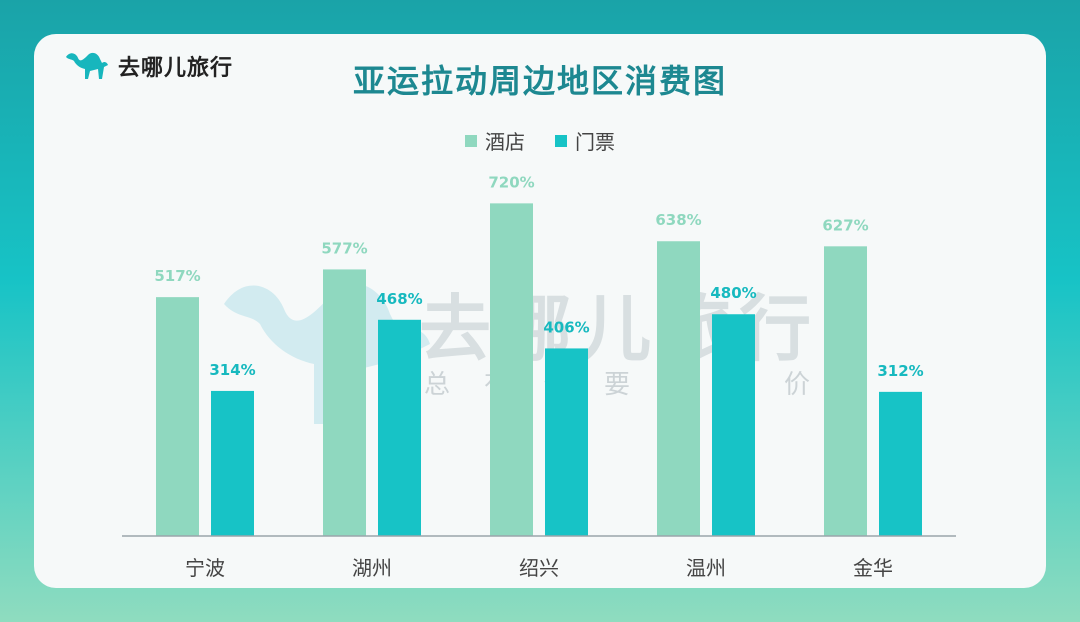 This screenshot has height=622, width=1080. Describe the element at coordinates (511, 182) in the screenshot. I see `data-label-hotel-2: 720%` at that location.